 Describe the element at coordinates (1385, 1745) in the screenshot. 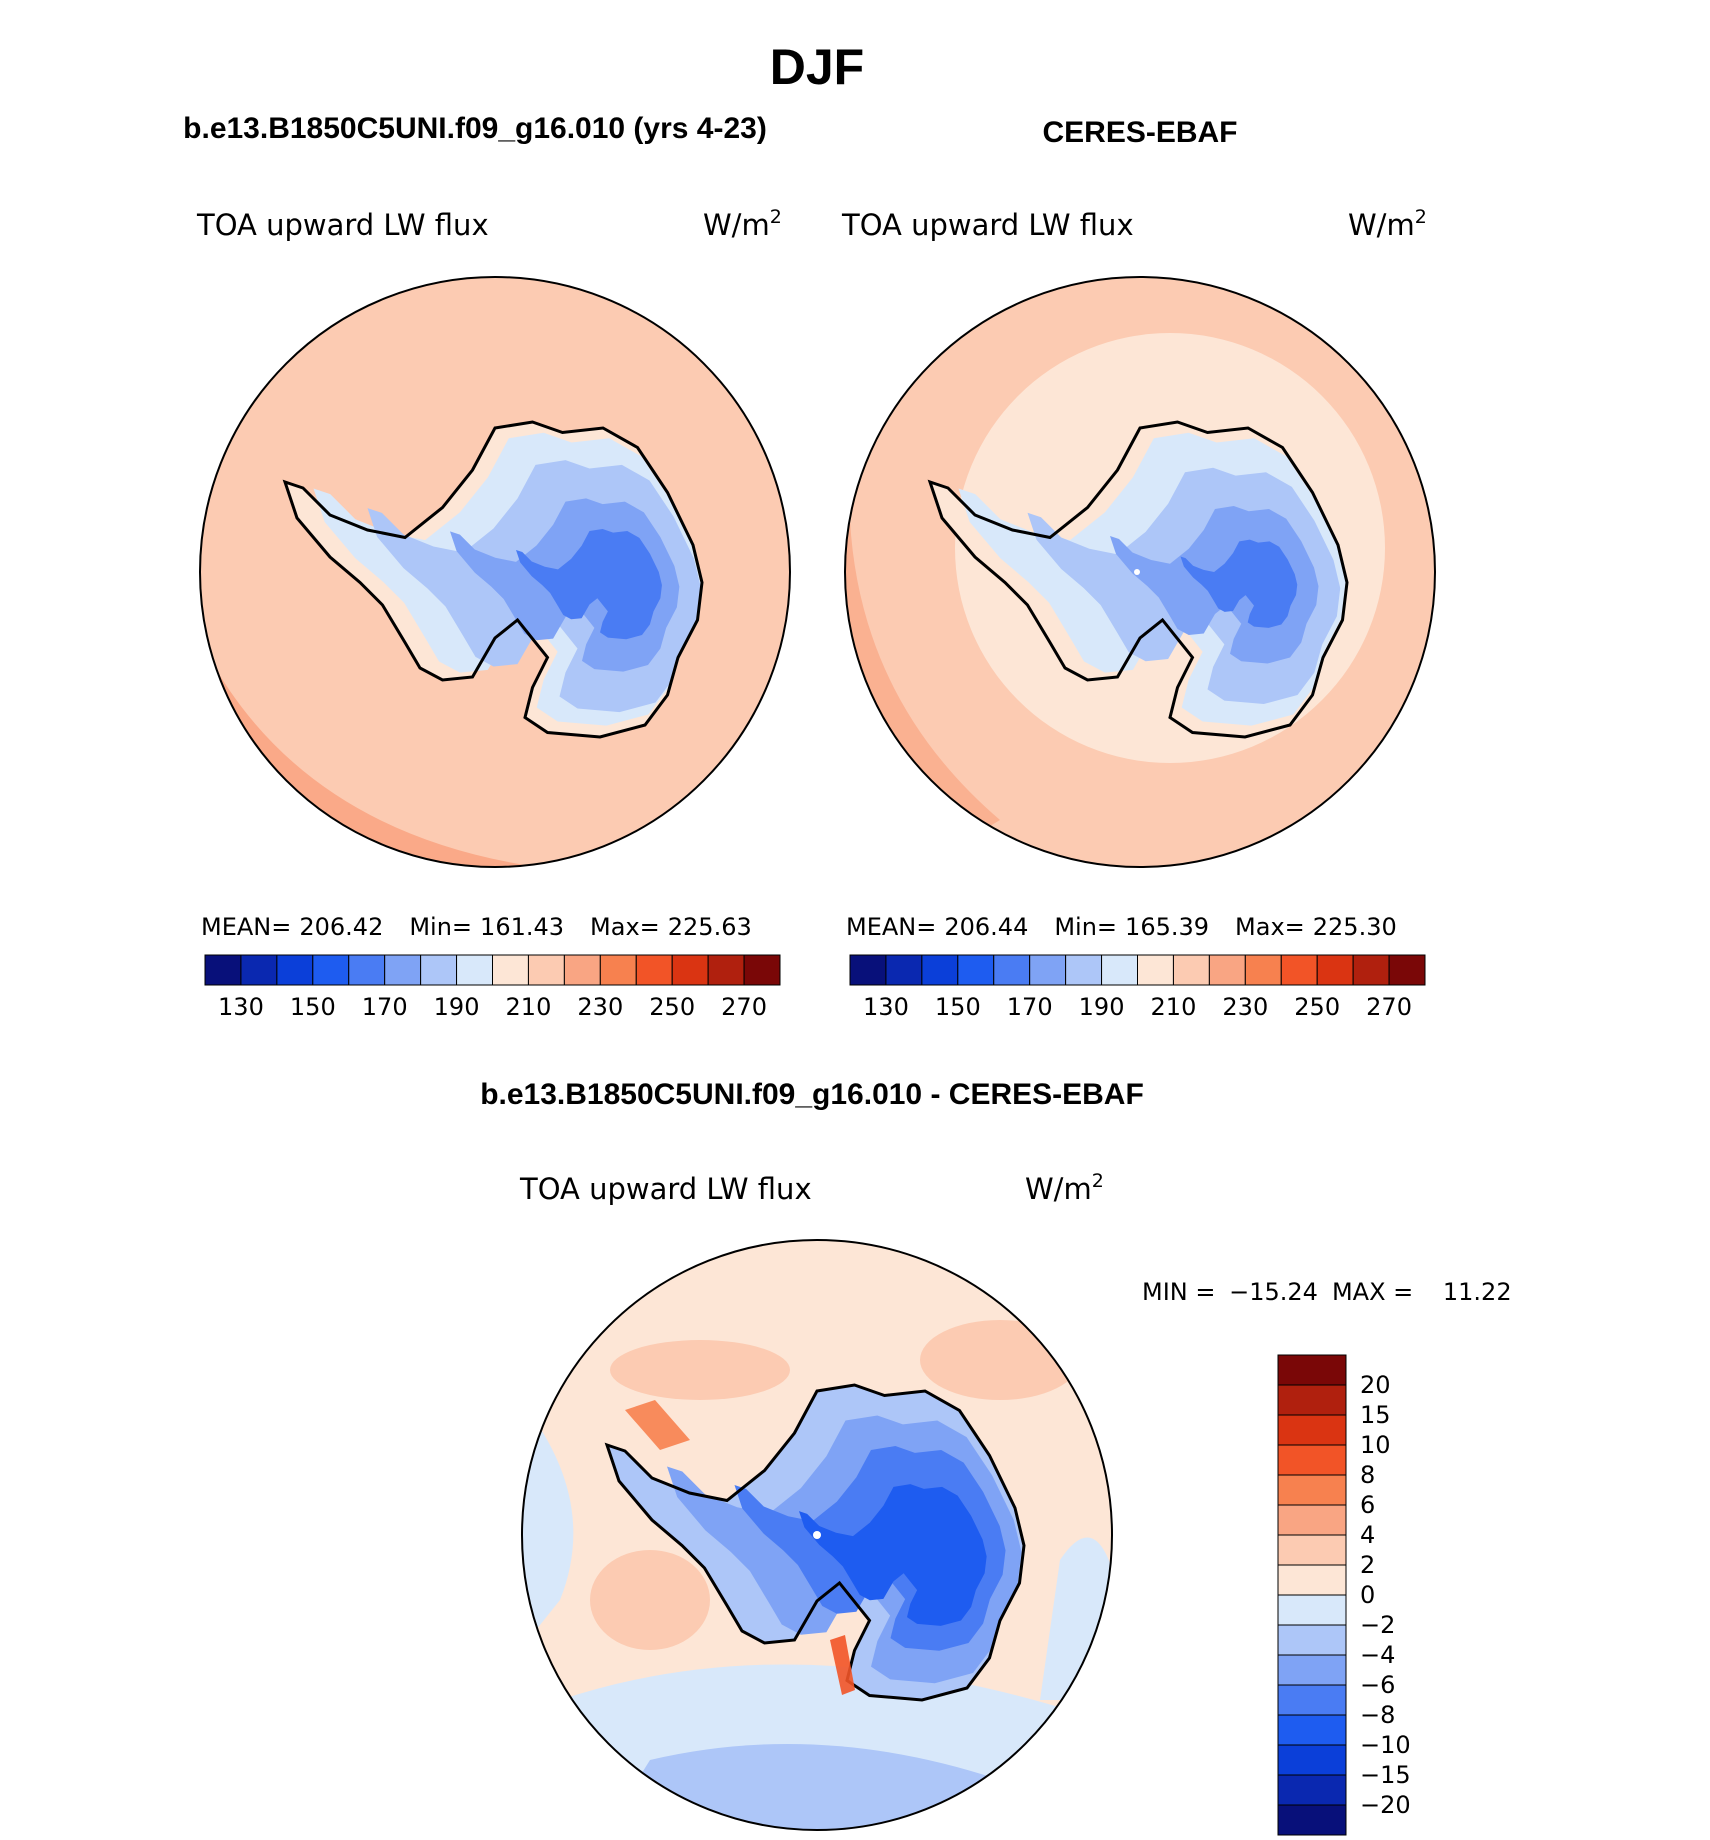

I see `colorbar-tick-label: −10` at that location.